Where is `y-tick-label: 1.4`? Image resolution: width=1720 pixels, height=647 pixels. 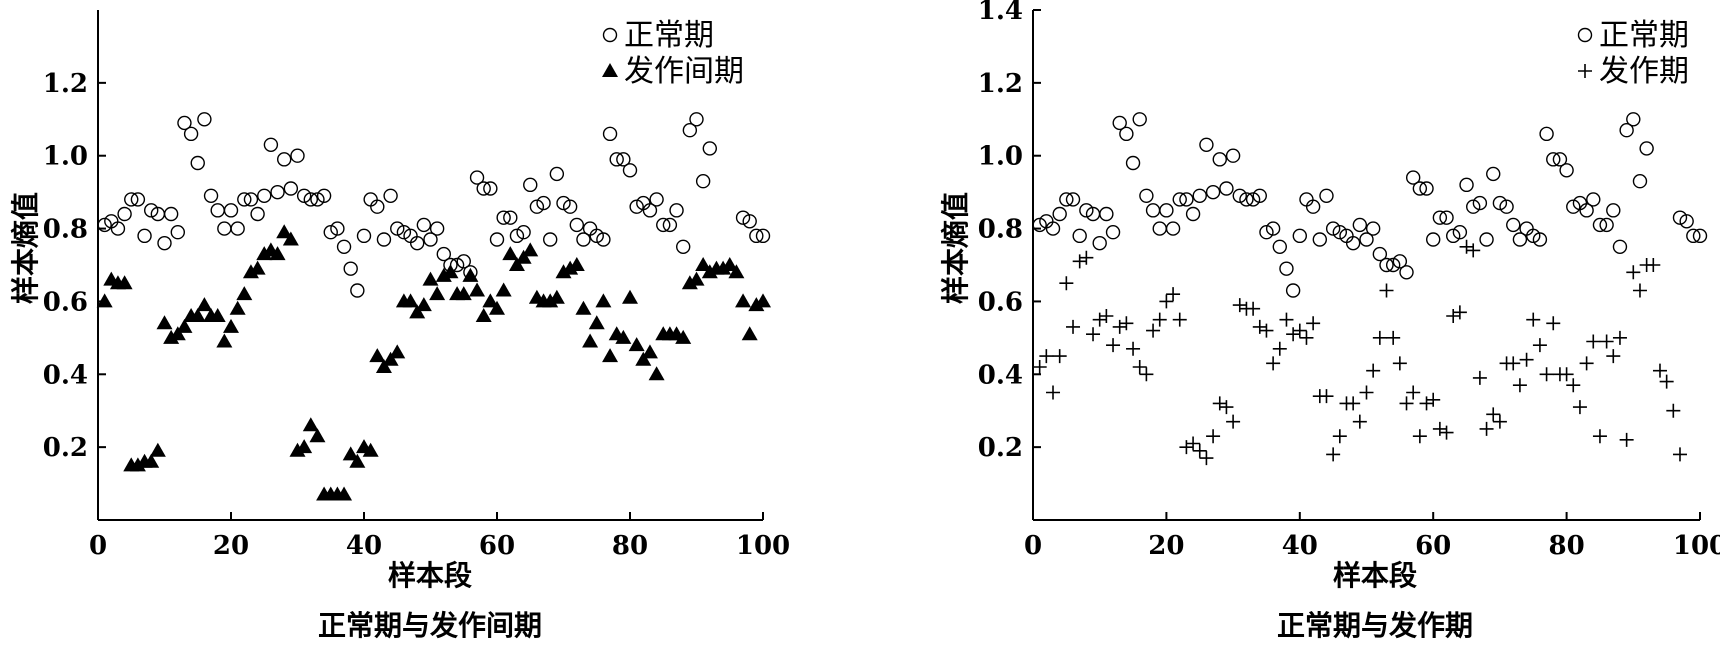 y-tick-label: 1.4 is located at coordinates (1000, 13).